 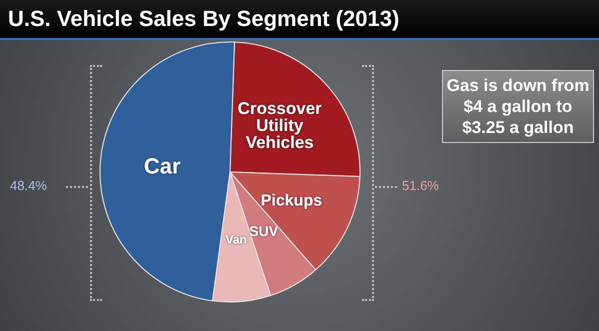 What do you see at coordinates (163, 166) in the screenshot?
I see `slice-label: Car` at bounding box center [163, 166].